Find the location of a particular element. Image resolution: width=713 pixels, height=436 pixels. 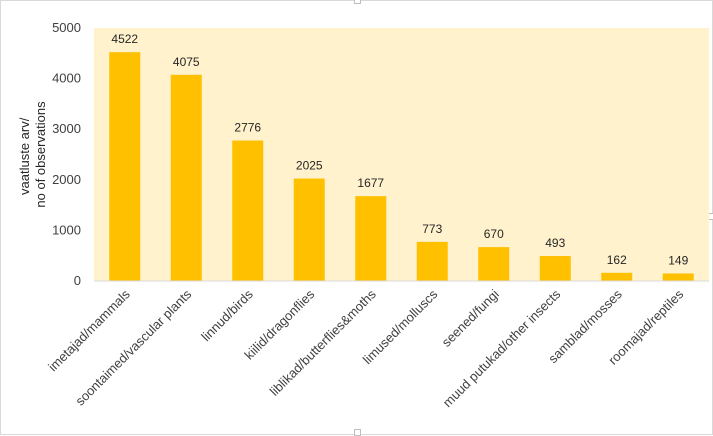

data-label: 2776 is located at coordinates (247, 128).